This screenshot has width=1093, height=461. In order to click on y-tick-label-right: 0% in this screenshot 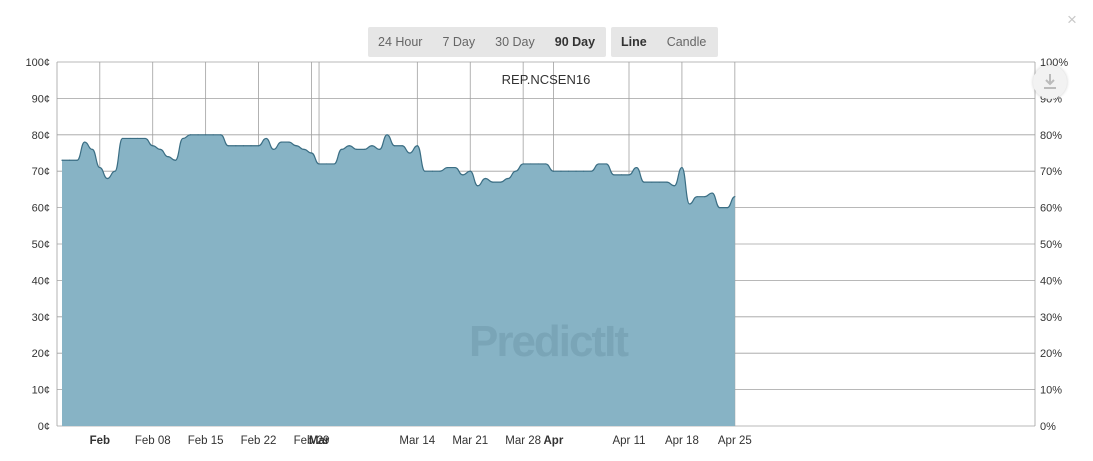, I will do `click(1048, 427)`.